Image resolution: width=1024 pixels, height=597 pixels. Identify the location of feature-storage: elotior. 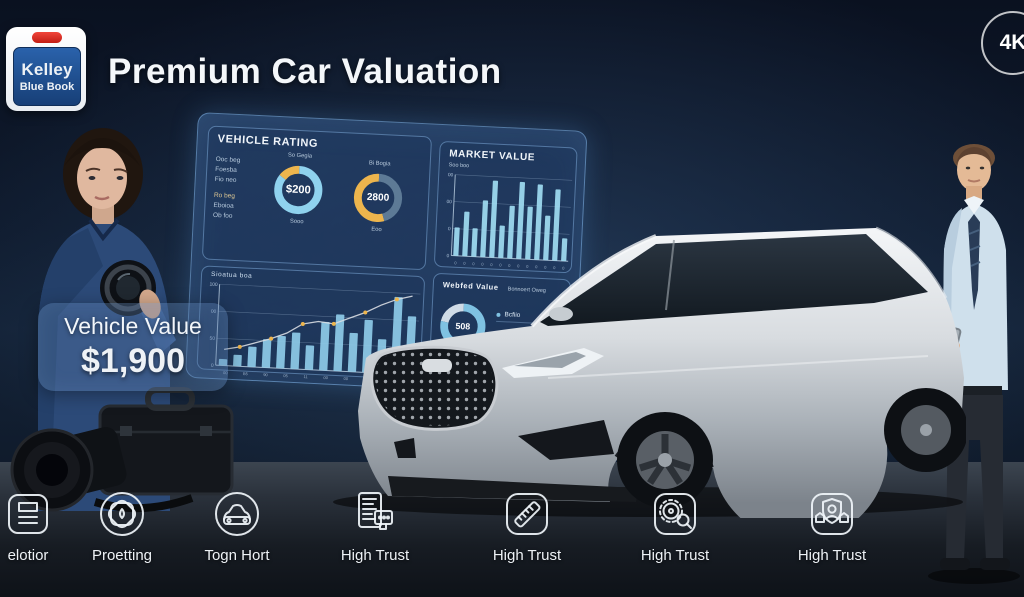
(46, 526).